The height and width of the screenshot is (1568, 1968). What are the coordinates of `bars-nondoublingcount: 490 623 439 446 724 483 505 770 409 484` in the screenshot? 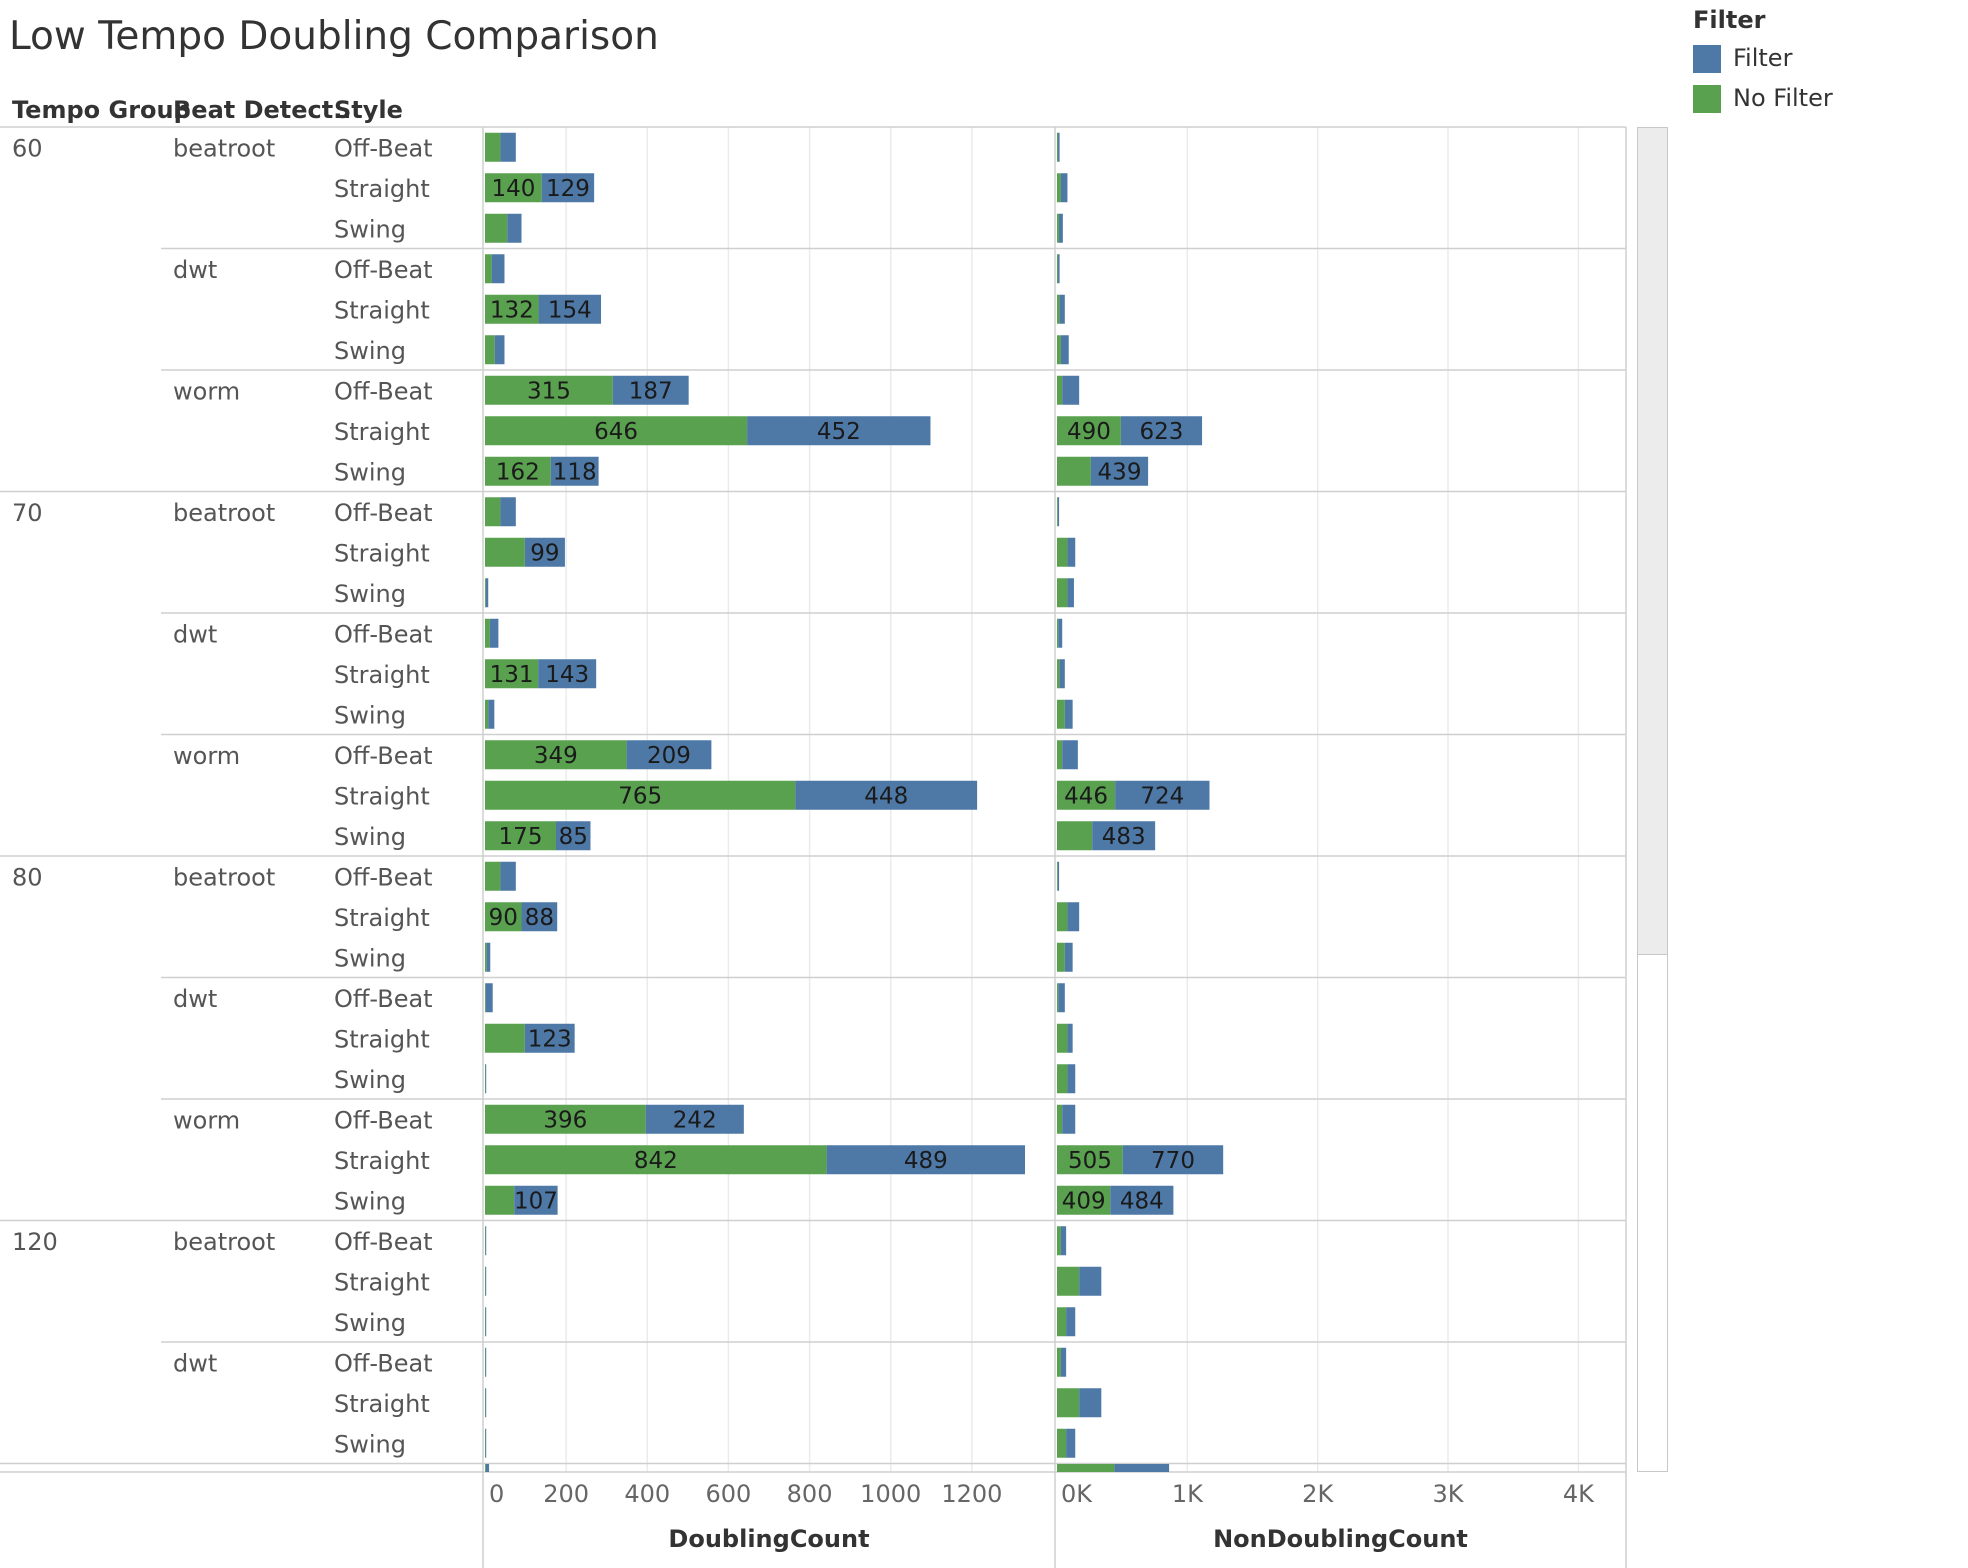 It's located at (1140, 795).